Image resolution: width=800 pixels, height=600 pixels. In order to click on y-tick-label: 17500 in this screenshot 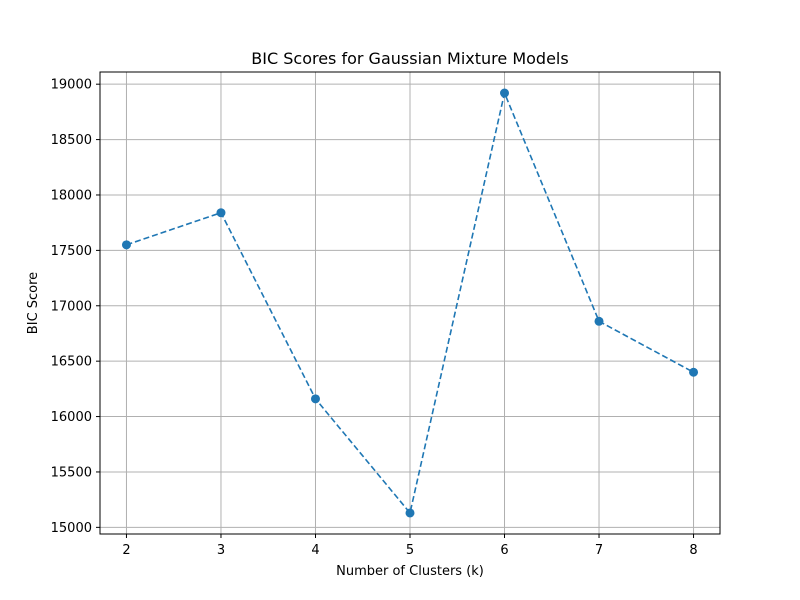, I will do `click(71, 251)`.